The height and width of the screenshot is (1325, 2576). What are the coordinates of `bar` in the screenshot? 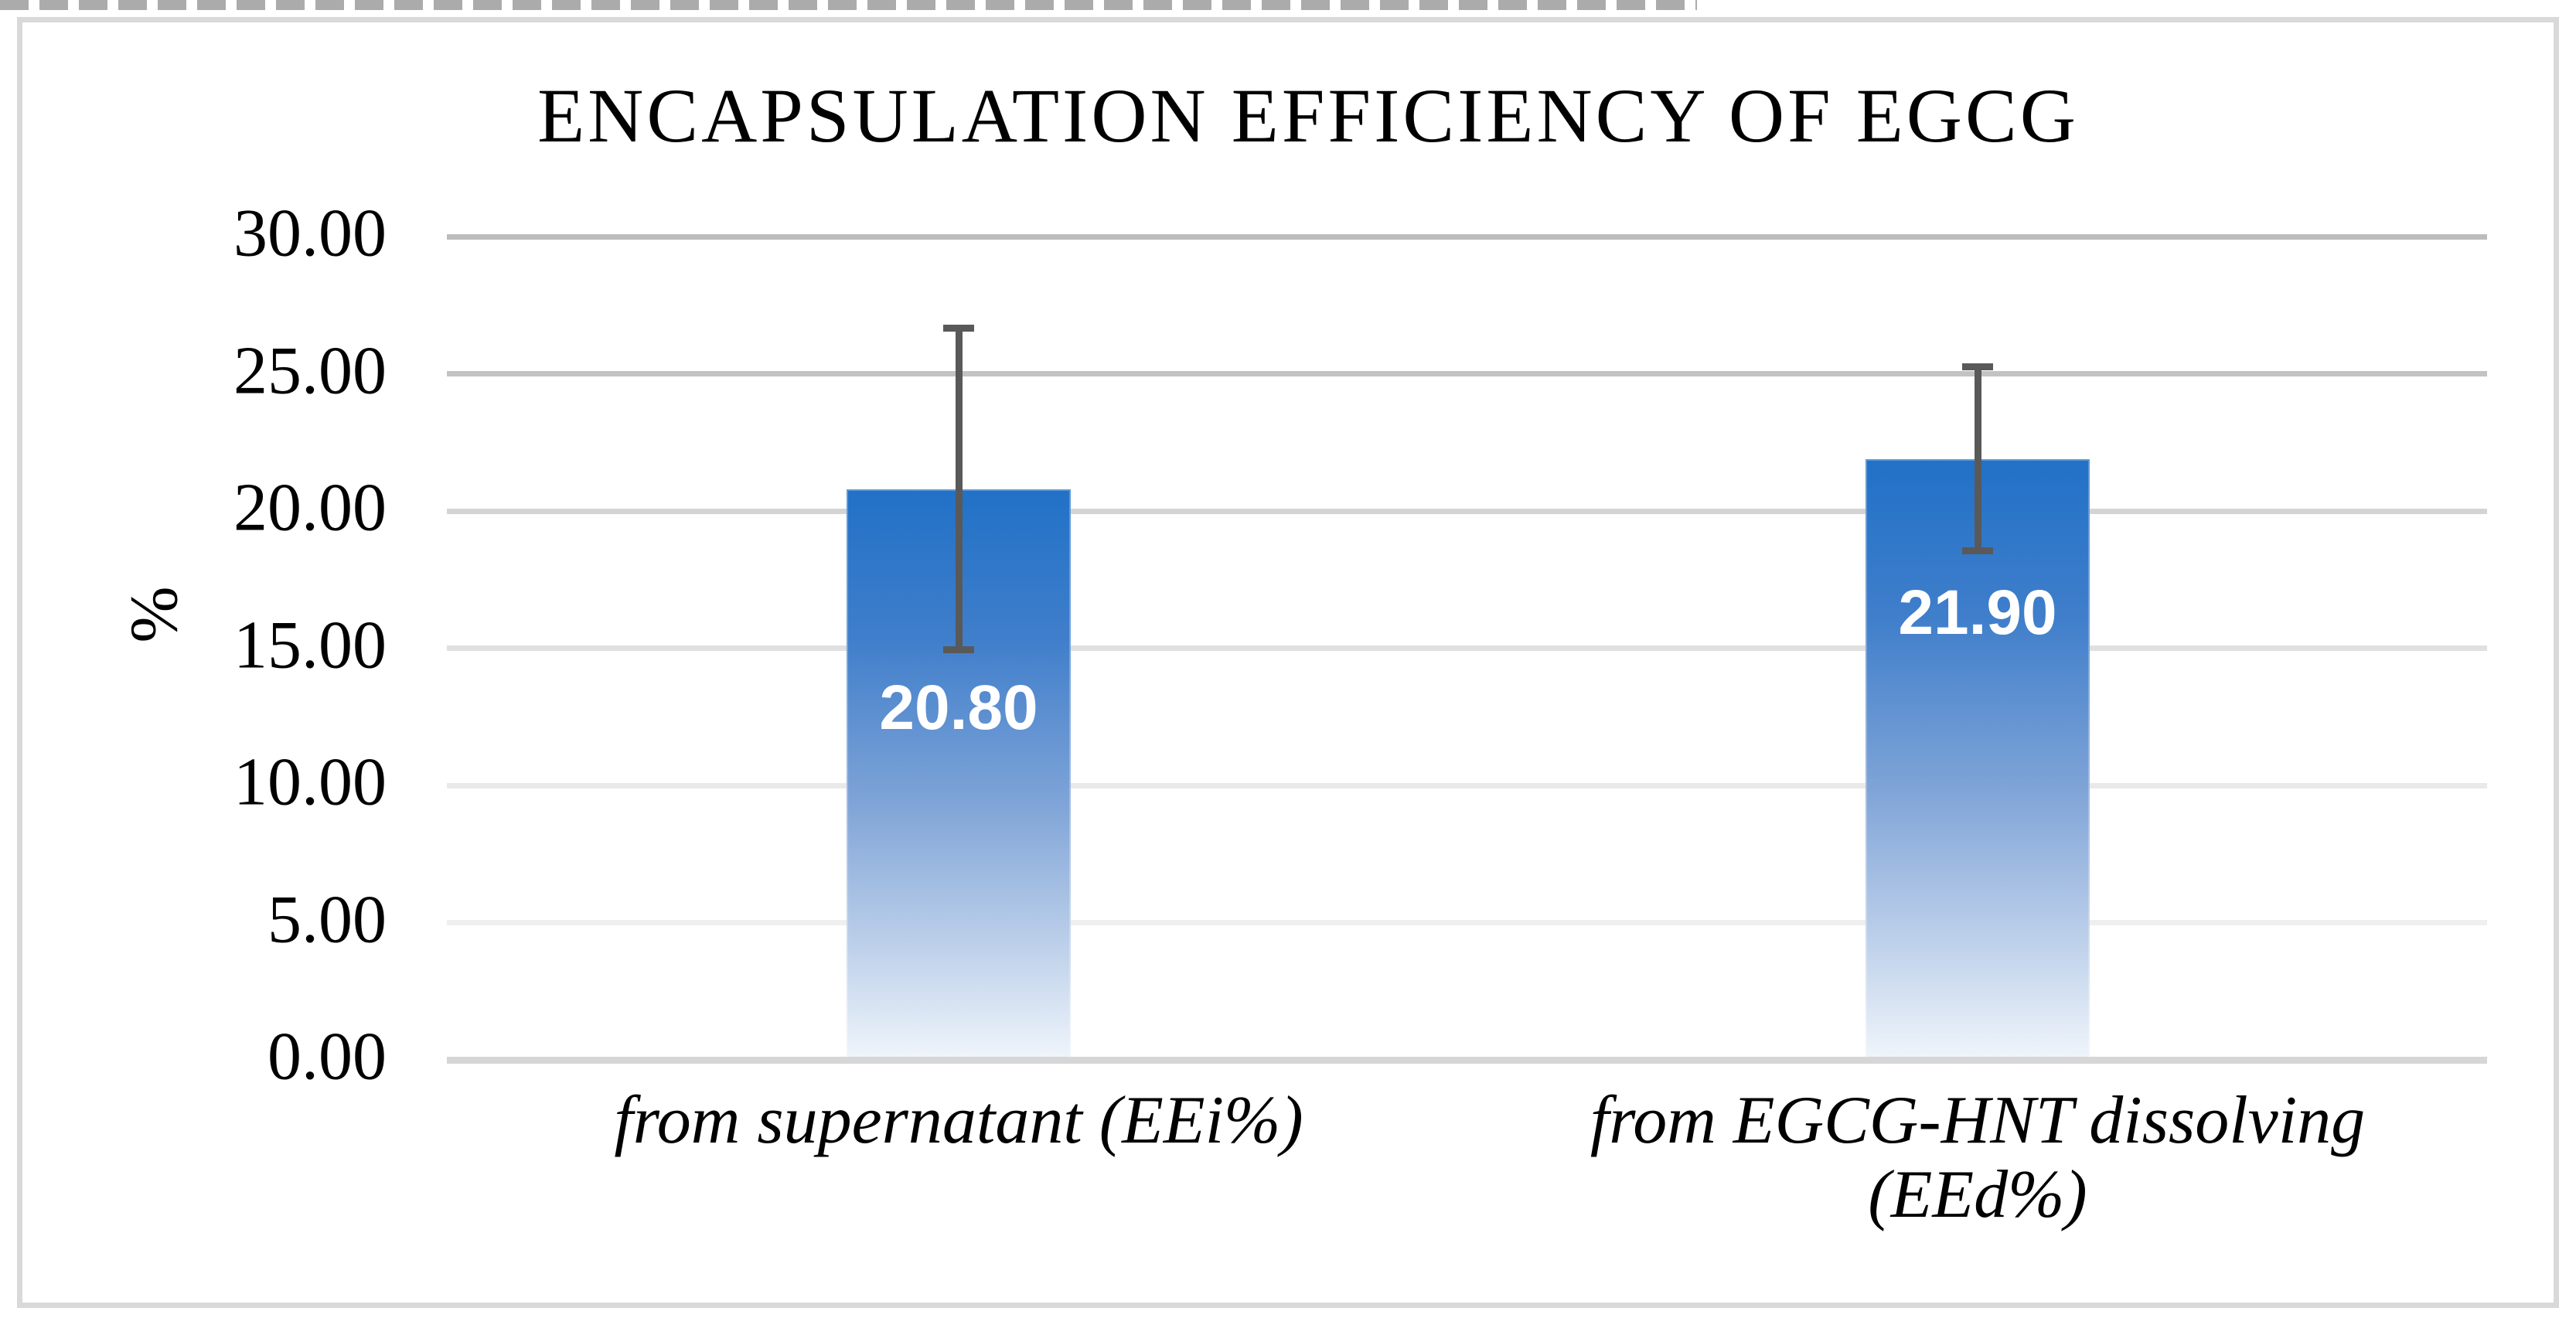 It's located at (1978, 759).